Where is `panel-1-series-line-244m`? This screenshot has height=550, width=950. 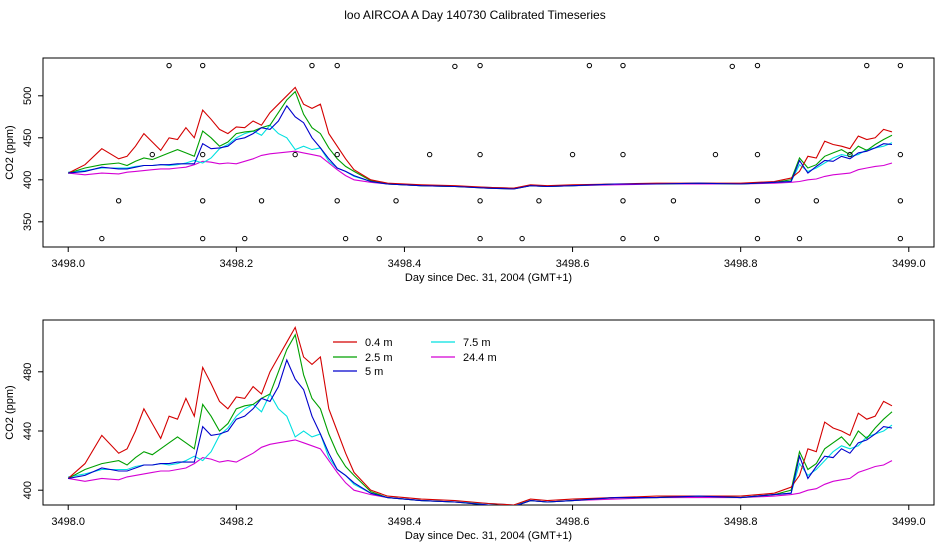
panel-1-series-line-244m is located at coordinates (480, 169).